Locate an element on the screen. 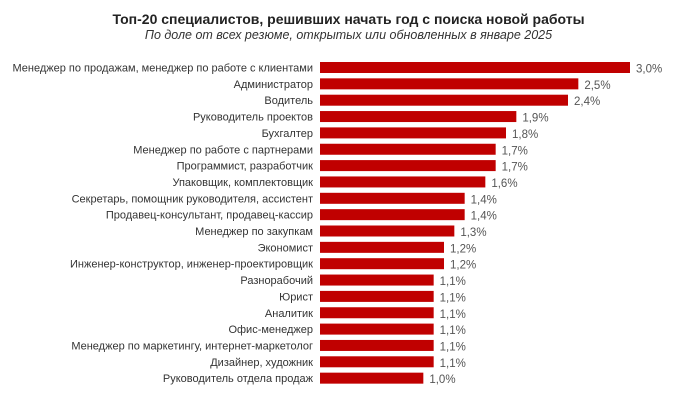 The height and width of the screenshot is (403, 697). category-label: Дизайнер, художник is located at coordinates (261, 363).